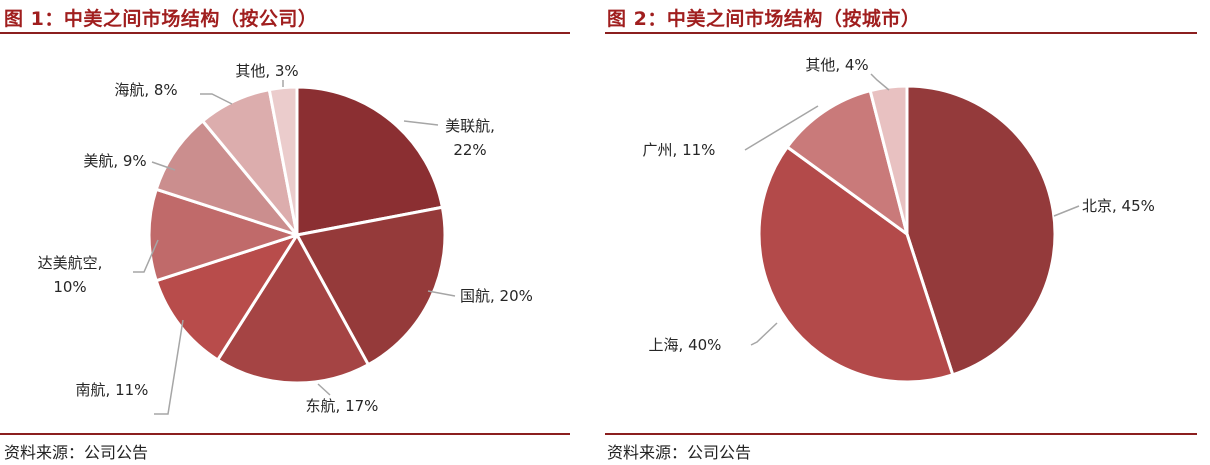 Image resolution: width=1210 pixels, height=465 pixels. Describe the element at coordinates (847, 162) in the screenshot. I see `pie-slice-广州` at that location.